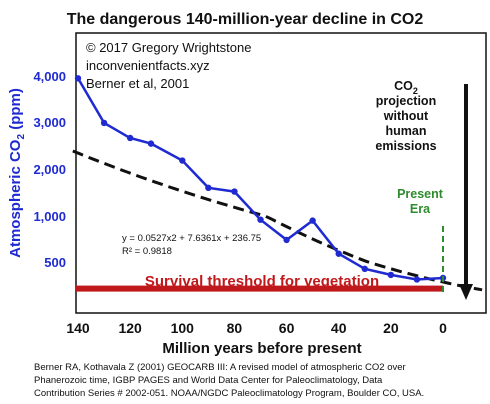 The height and width of the screenshot is (404, 490). What do you see at coordinates (415, 91) in the screenshot?
I see `projection-label-subscript: 2` at bounding box center [415, 91].